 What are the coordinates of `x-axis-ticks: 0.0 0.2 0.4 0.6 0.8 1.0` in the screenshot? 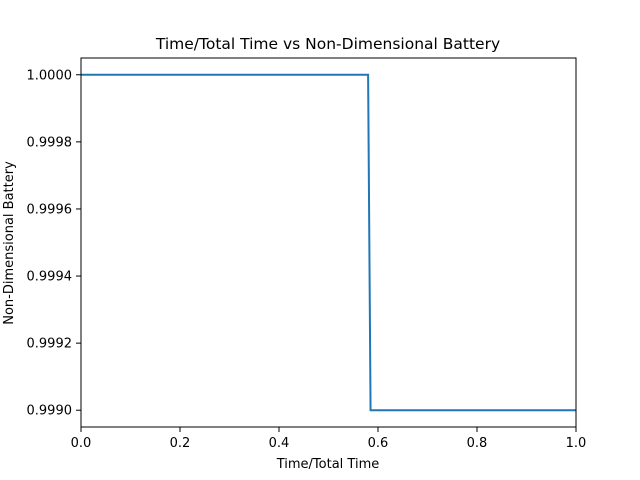 It's located at (329, 439).